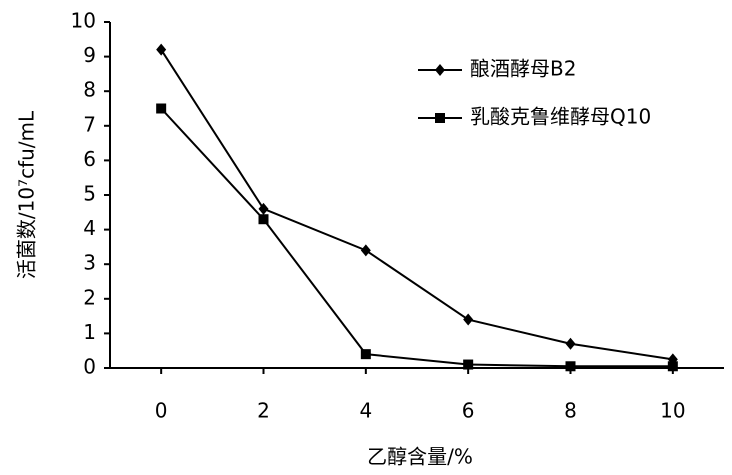 The height and width of the screenshot is (475, 732). What do you see at coordinates (89, 55) in the screenshot?
I see `y-tick-label: 9` at bounding box center [89, 55].